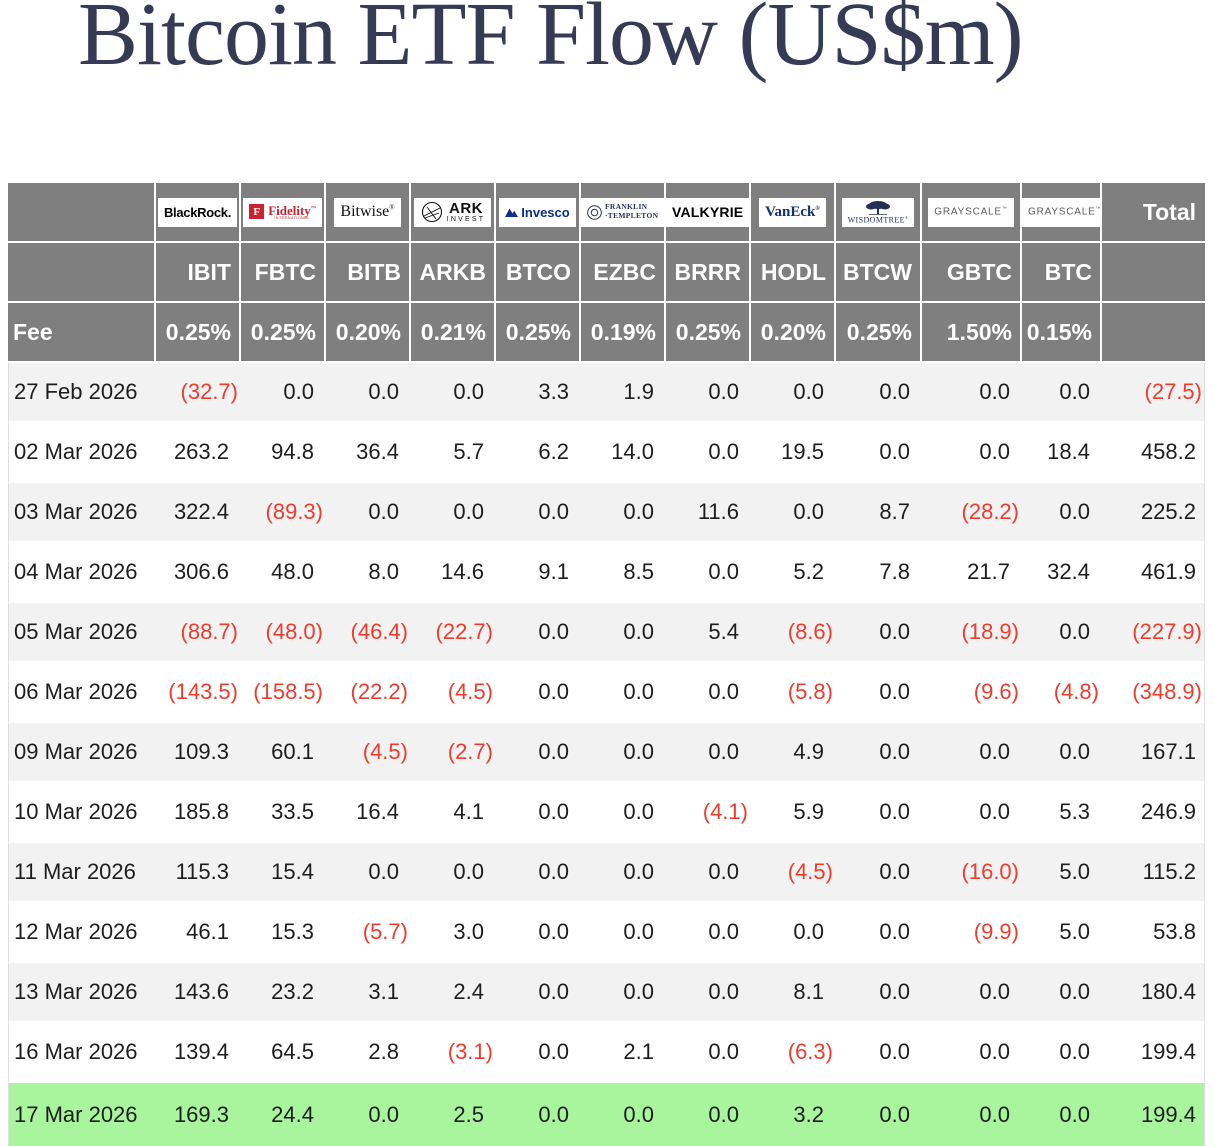 Image resolution: width=1214 pixels, height=1146 pixels. Describe the element at coordinates (793, 813) in the screenshot. I see `flow-value-cell: 5.9` at that location.